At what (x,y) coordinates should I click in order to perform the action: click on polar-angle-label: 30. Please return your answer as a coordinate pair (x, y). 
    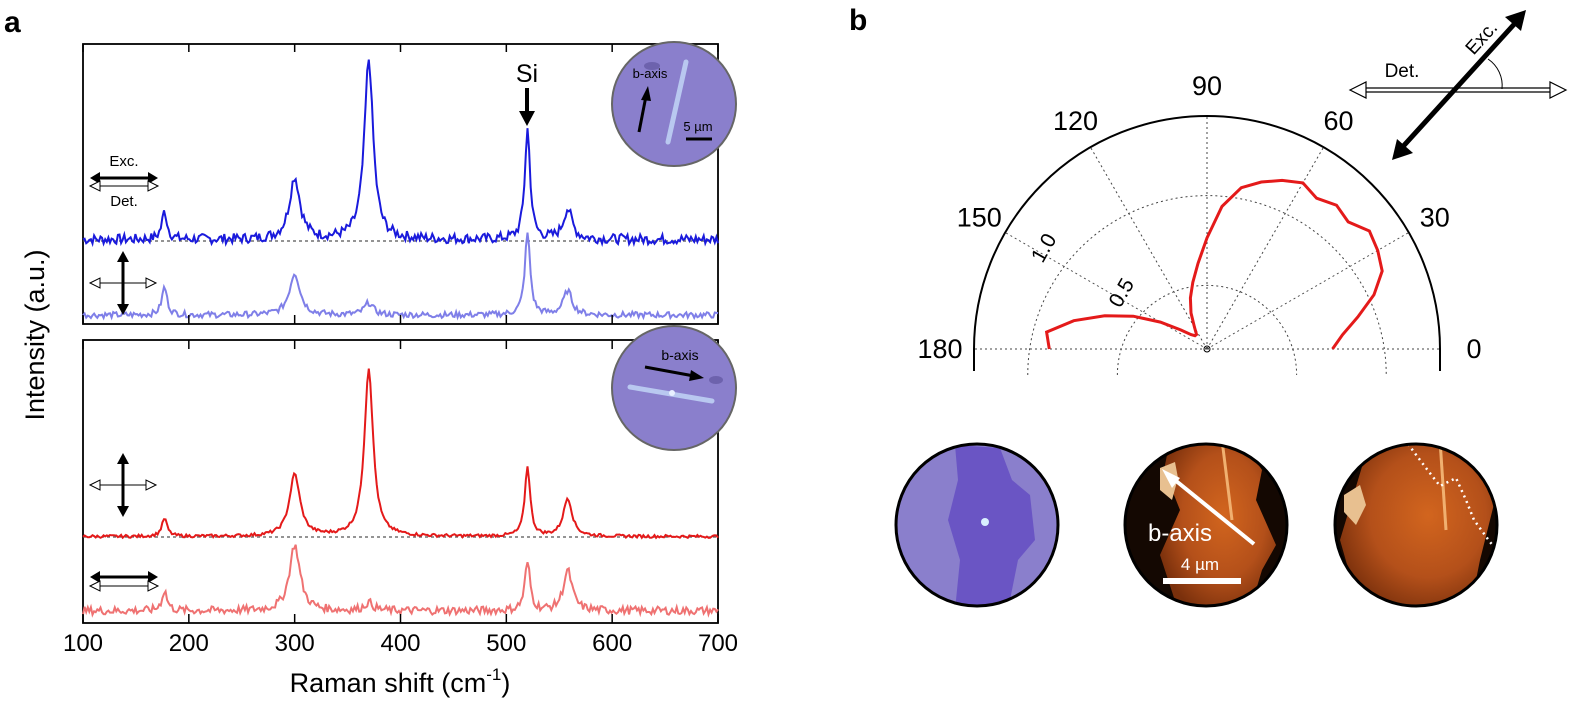
    Looking at the image, I should click on (1435, 218).